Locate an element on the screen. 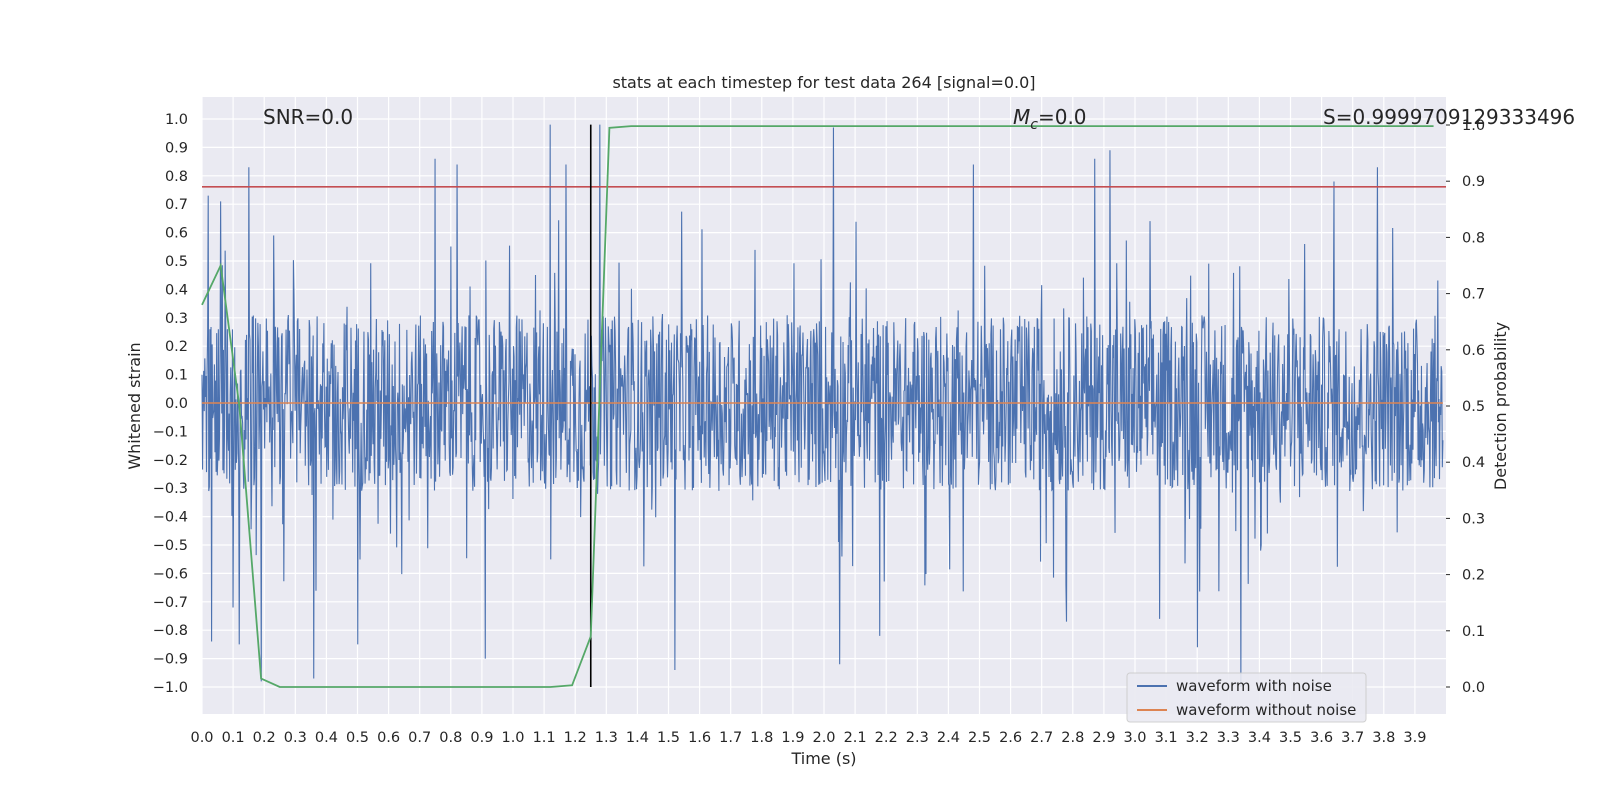 The height and width of the screenshot is (800, 1600). y2-tick-label: 0.0 is located at coordinates (1473, 688).